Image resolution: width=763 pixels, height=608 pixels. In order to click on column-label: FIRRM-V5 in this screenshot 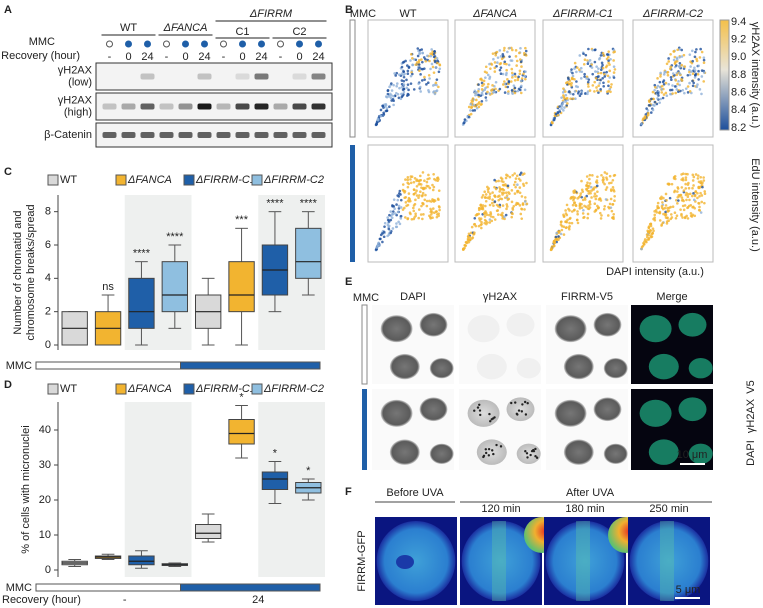, I will do `click(587, 297)`.